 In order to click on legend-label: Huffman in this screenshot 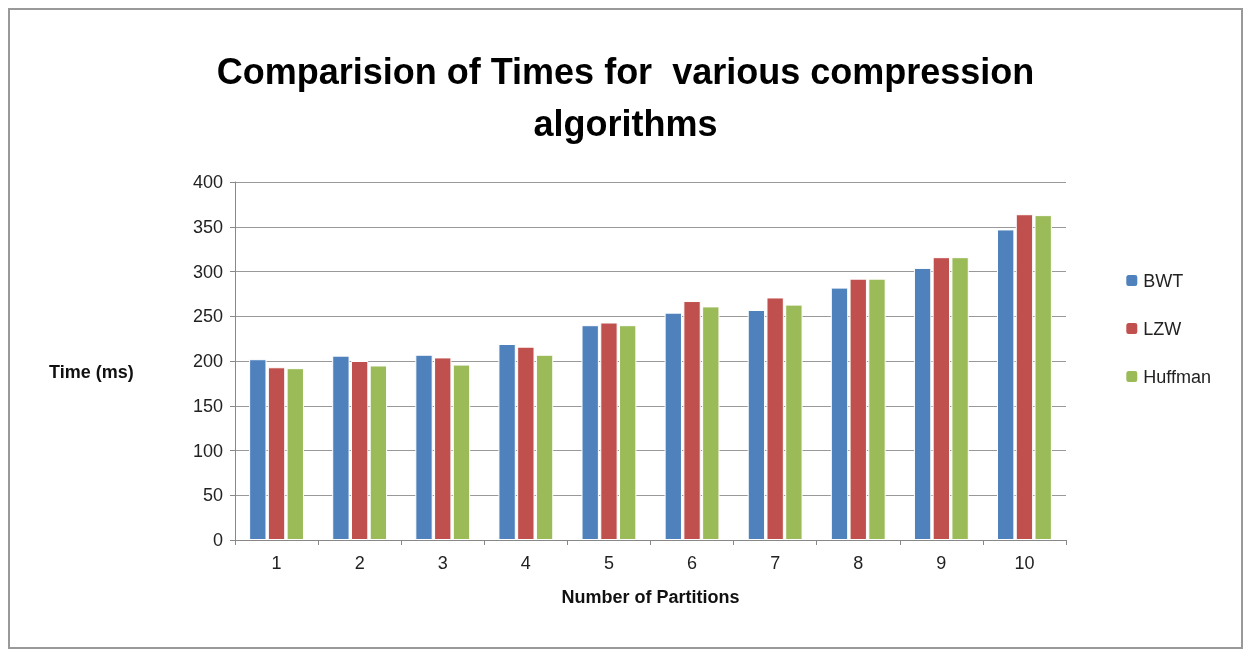, I will do `click(1177, 376)`.